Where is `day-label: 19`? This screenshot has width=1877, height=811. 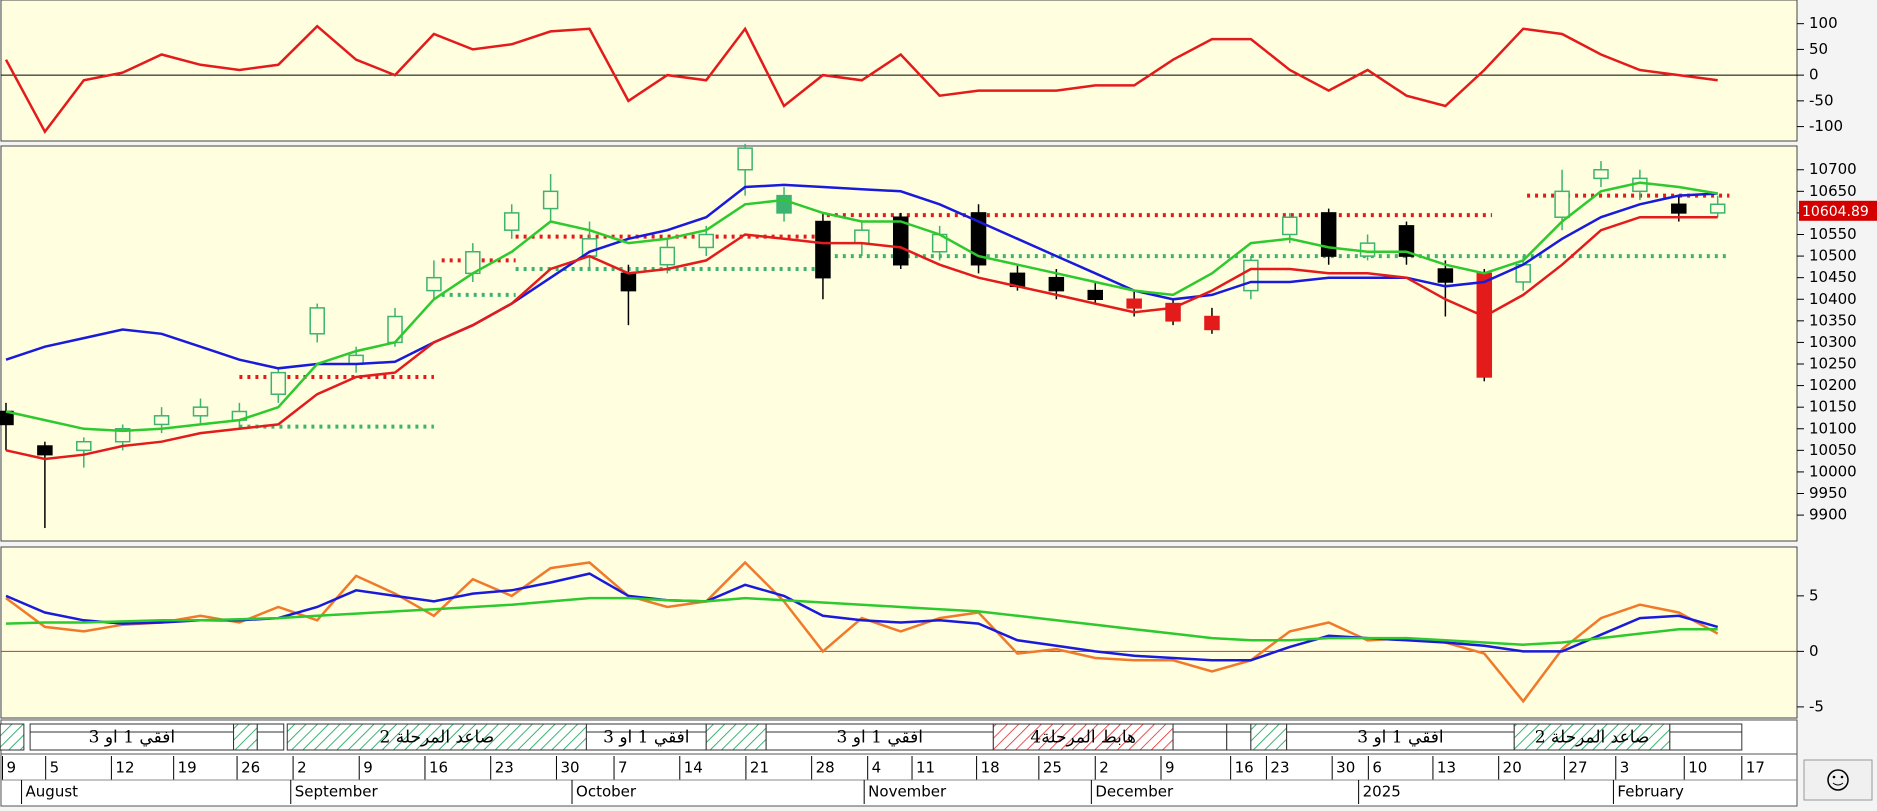 day-label: 19 is located at coordinates (187, 768).